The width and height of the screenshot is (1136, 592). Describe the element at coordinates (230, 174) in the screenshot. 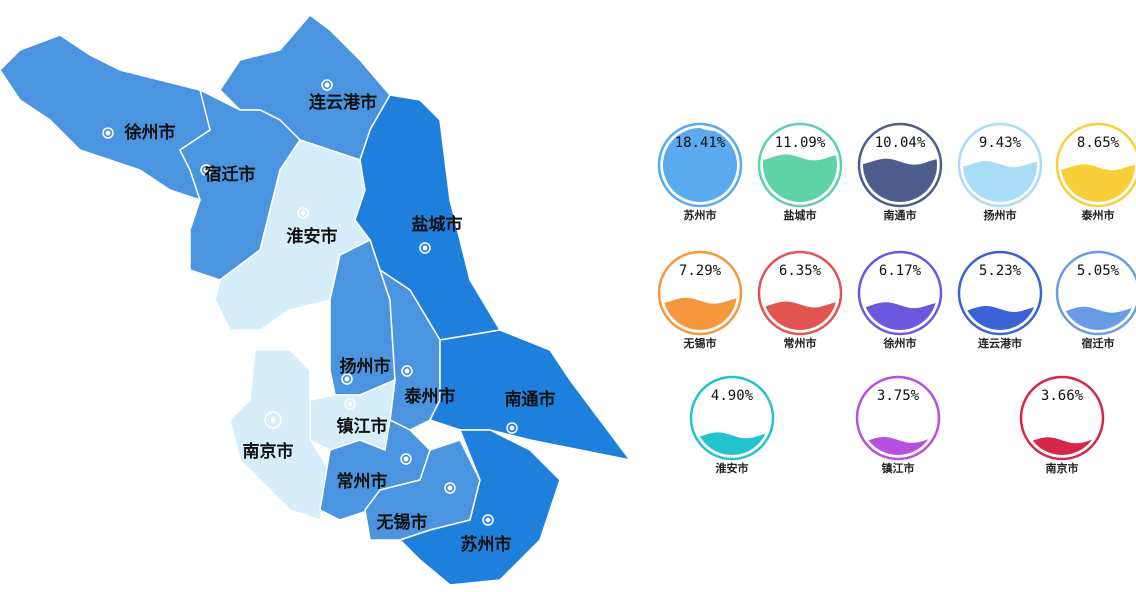

I see `city-label: 宿迁市` at that location.